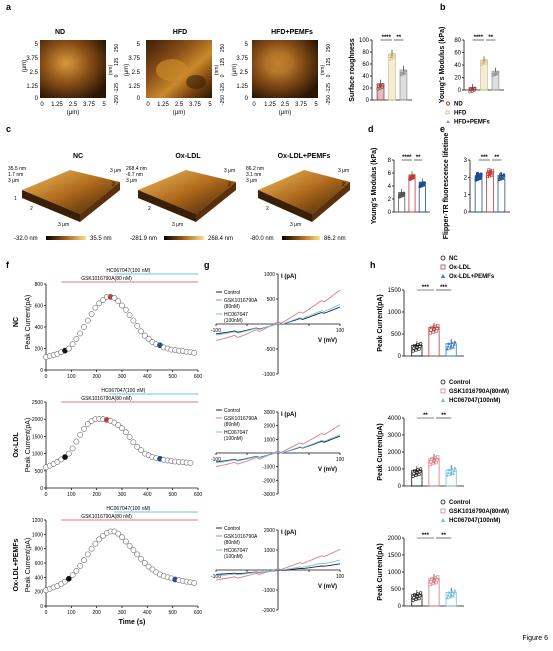 This screenshot has height=651, width=553. I want to click on legend-entry: HC067047, so click(236, 315).